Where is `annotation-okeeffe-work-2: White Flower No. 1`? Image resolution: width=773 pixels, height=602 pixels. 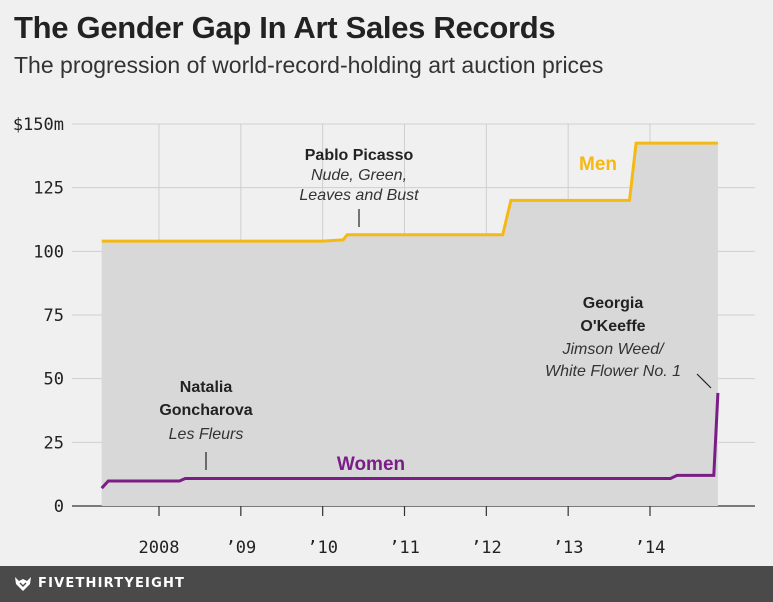
annotation-okeeffe-work-2: White Flower No. 1 is located at coordinates (613, 371).